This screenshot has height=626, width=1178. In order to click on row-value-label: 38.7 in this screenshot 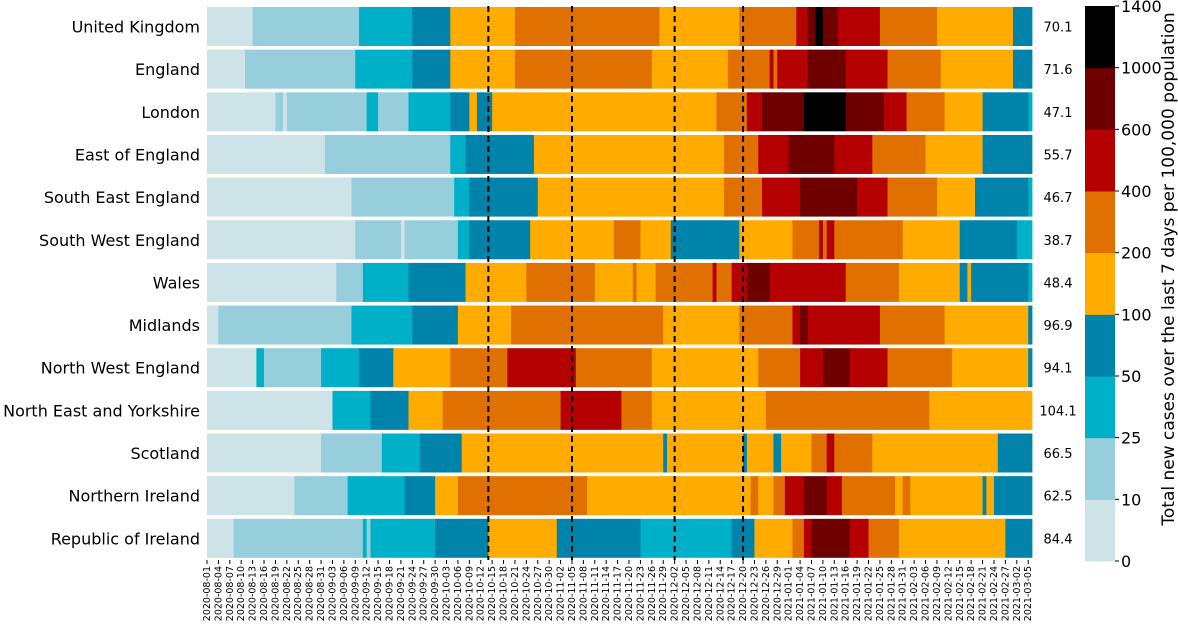, I will do `click(1058, 241)`.